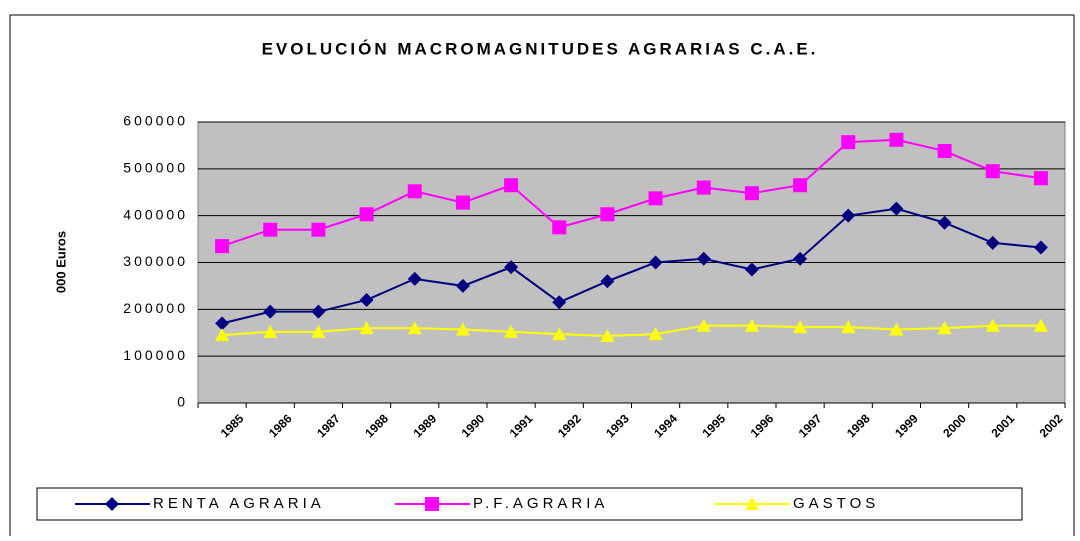  What do you see at coordinates (631, 331) in the screenshot?
I see `series-line` at bounding box center [631, 331].